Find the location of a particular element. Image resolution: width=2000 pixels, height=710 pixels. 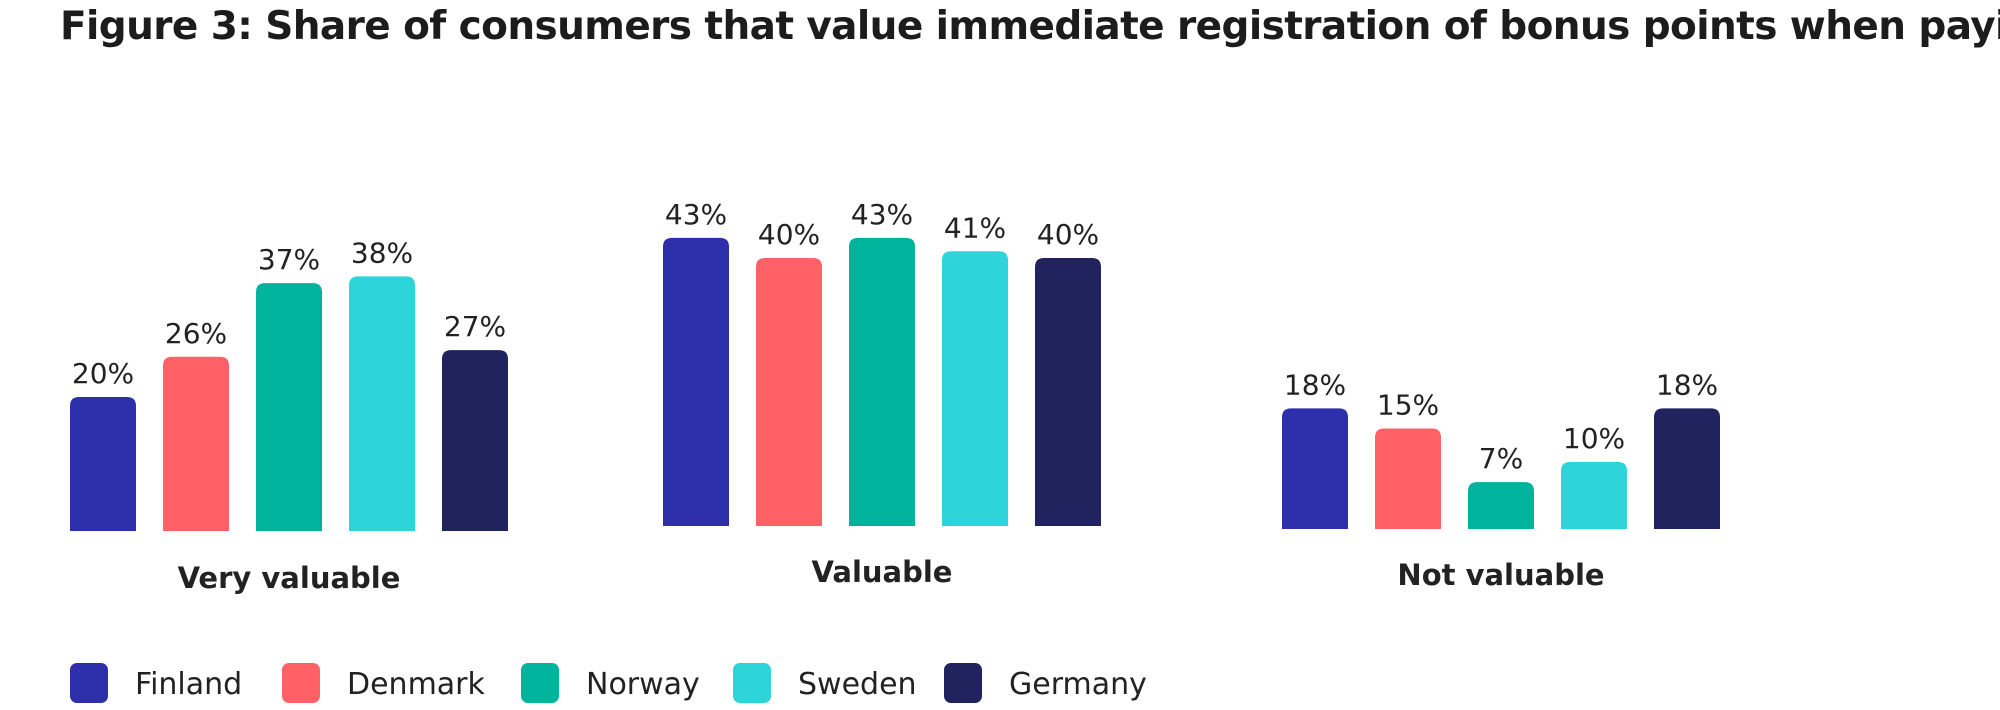

bar-very-valuable-germany is located at coordinates (475, 440).